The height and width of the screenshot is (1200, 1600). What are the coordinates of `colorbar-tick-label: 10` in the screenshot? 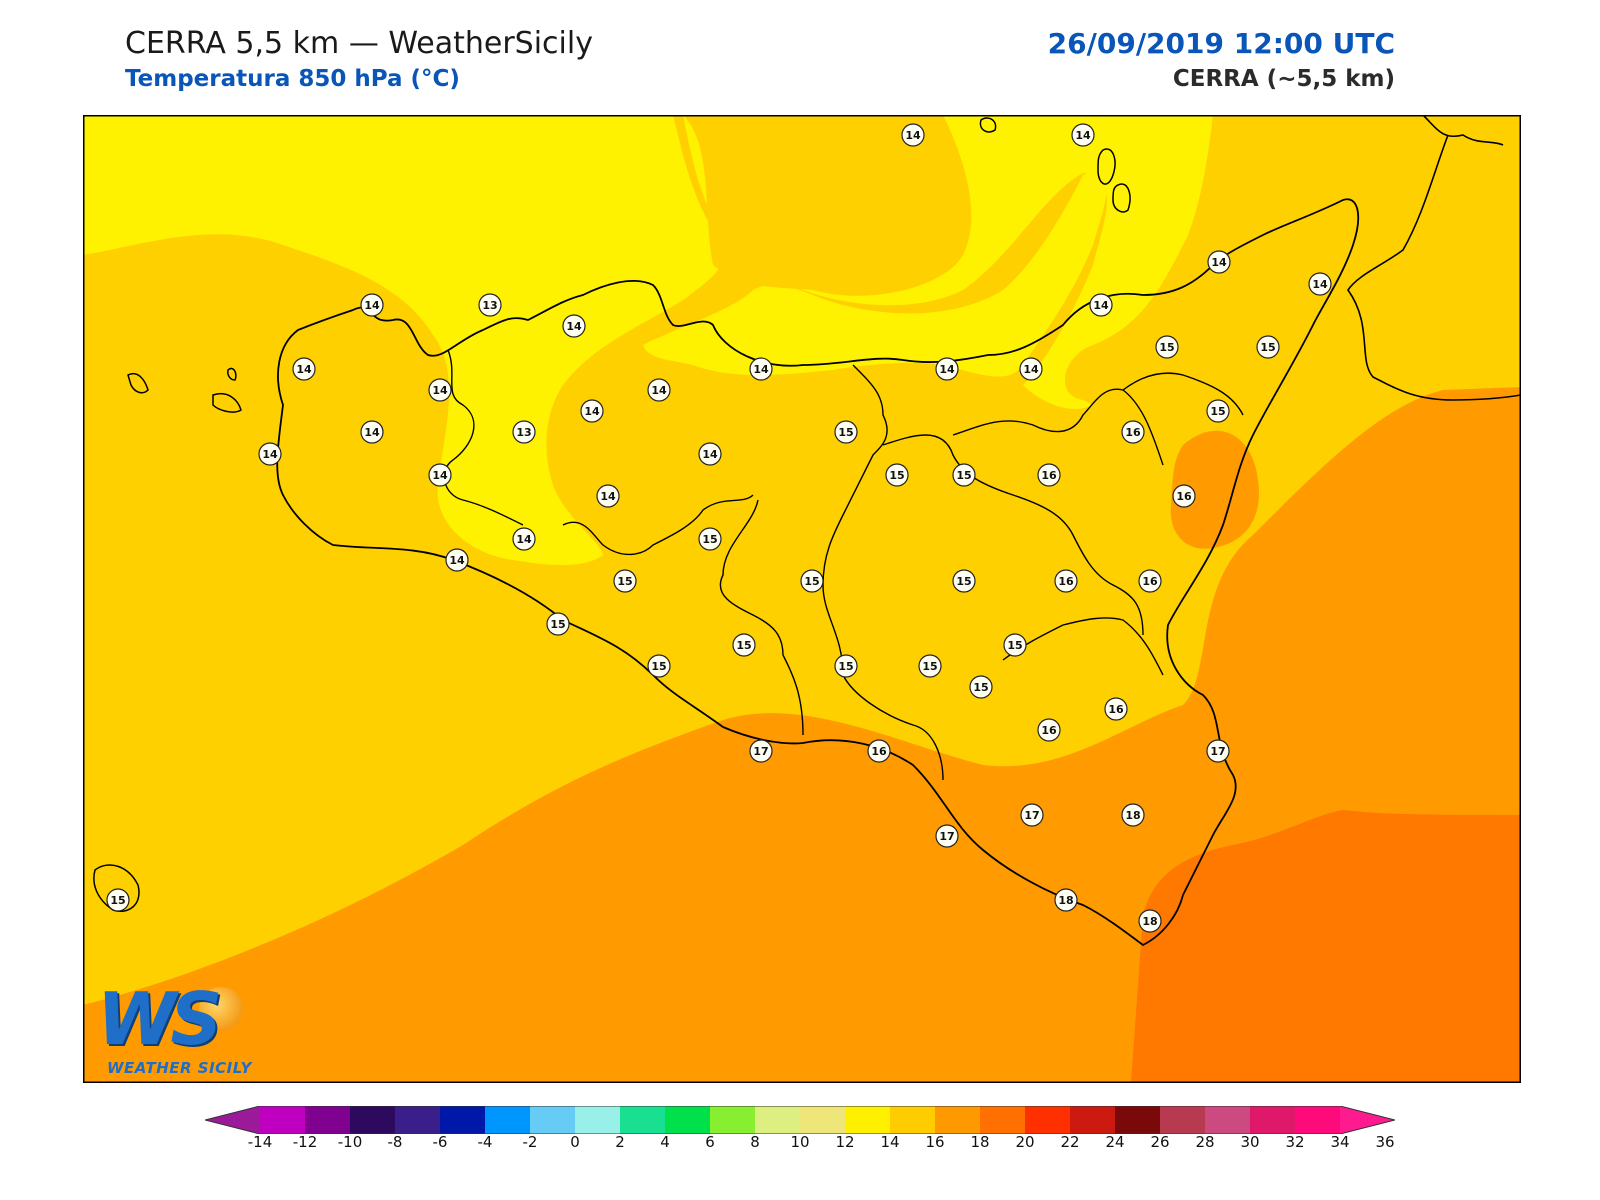 It's located at (800, 1142).